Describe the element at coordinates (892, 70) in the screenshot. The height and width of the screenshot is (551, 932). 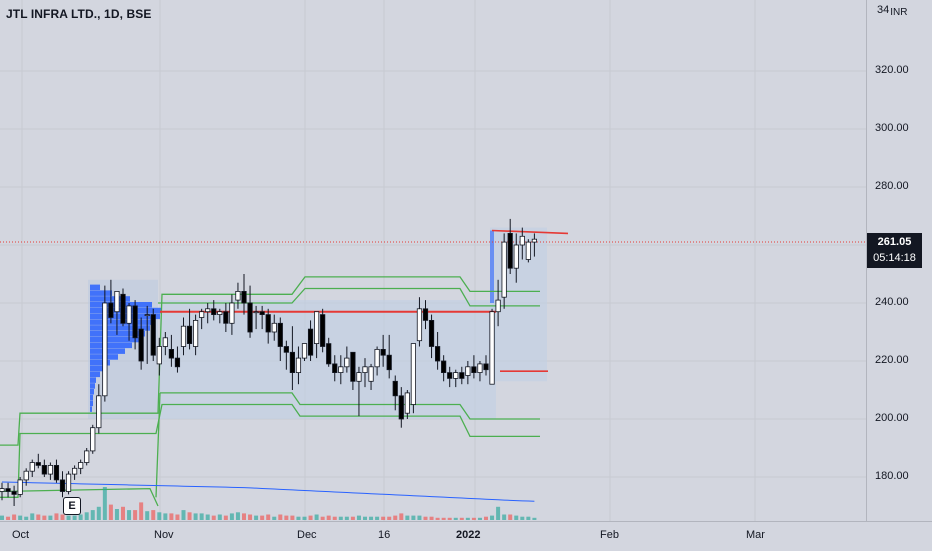
I see `y-tick-label: 320.00` at that location.